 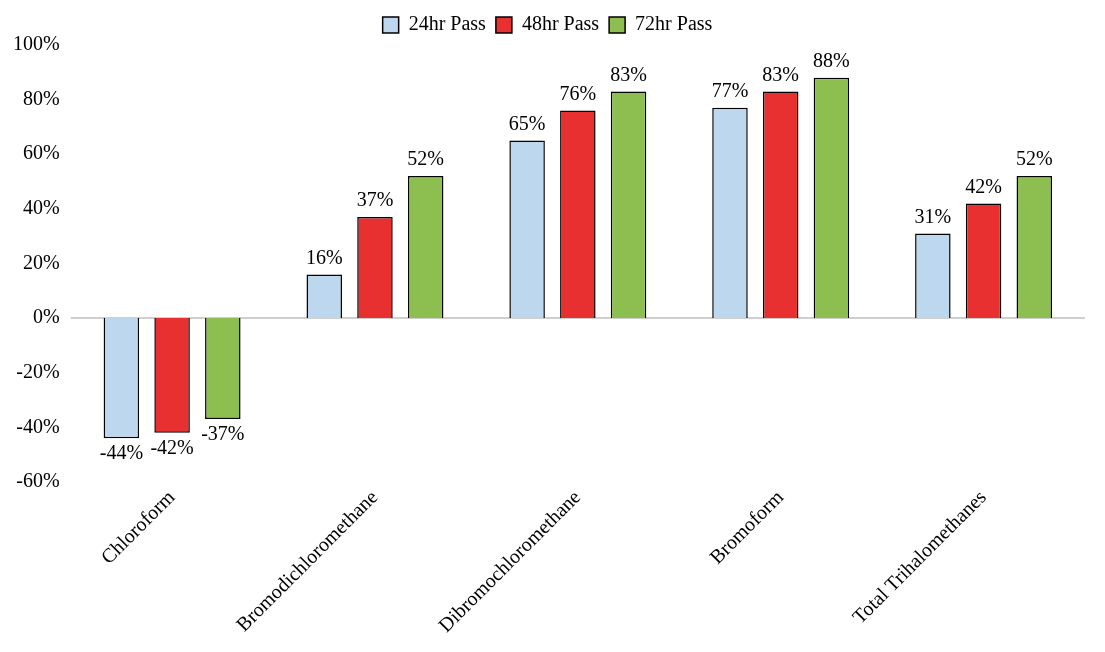 I want to click on data-label: 42%, so click(x=983, y=185).